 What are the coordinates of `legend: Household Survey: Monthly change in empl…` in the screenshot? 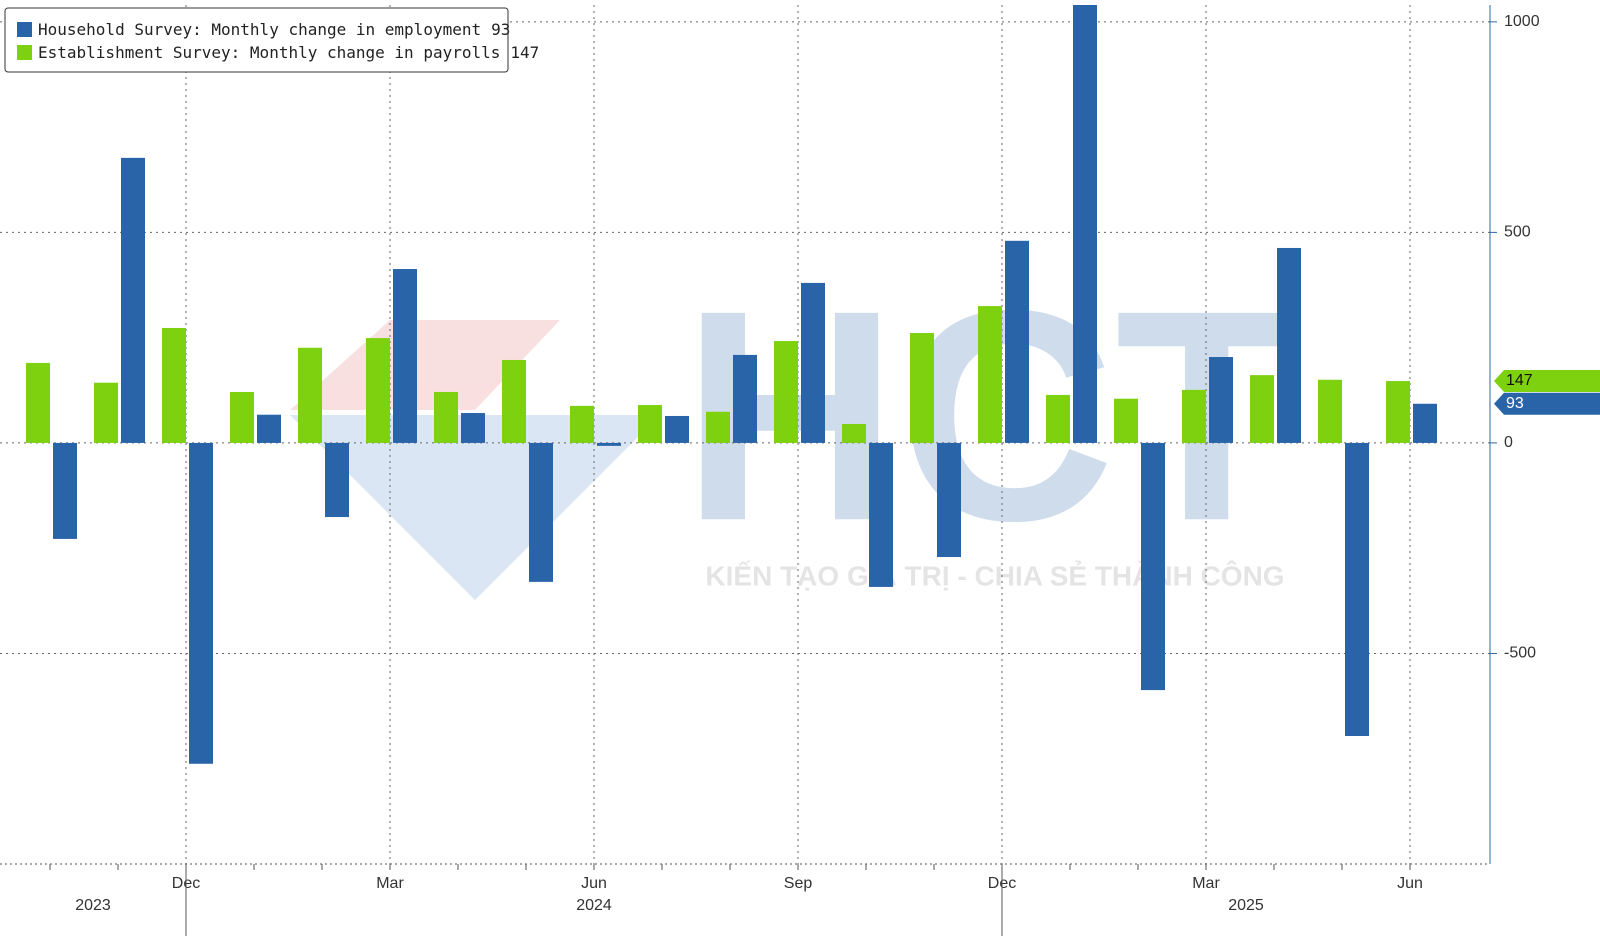 It's located at (271, 40).